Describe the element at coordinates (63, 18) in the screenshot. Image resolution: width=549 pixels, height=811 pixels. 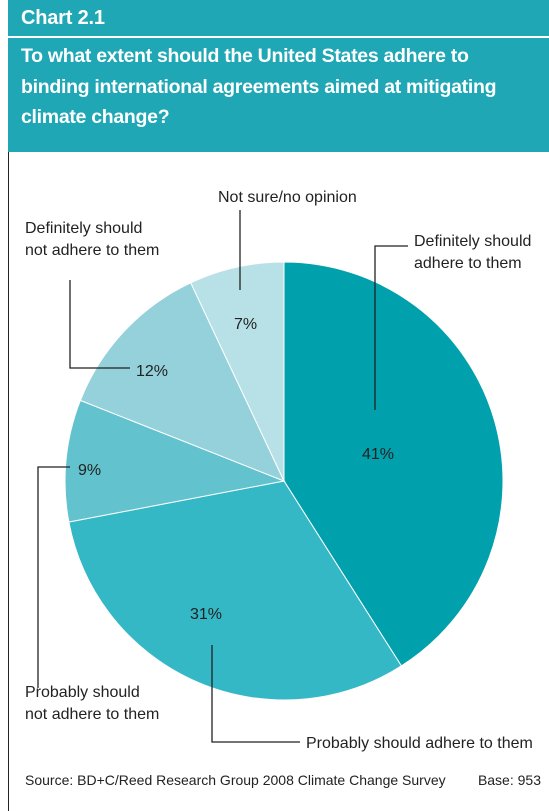
I see `chart-number: Chart 2.1` at that location.